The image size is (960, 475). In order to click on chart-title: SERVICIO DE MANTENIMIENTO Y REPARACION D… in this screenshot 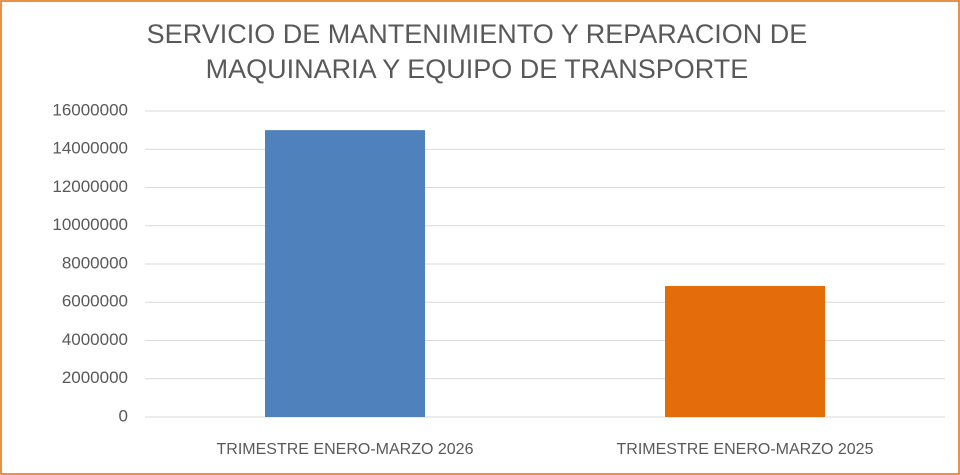, I will do `click(477, 34)`.